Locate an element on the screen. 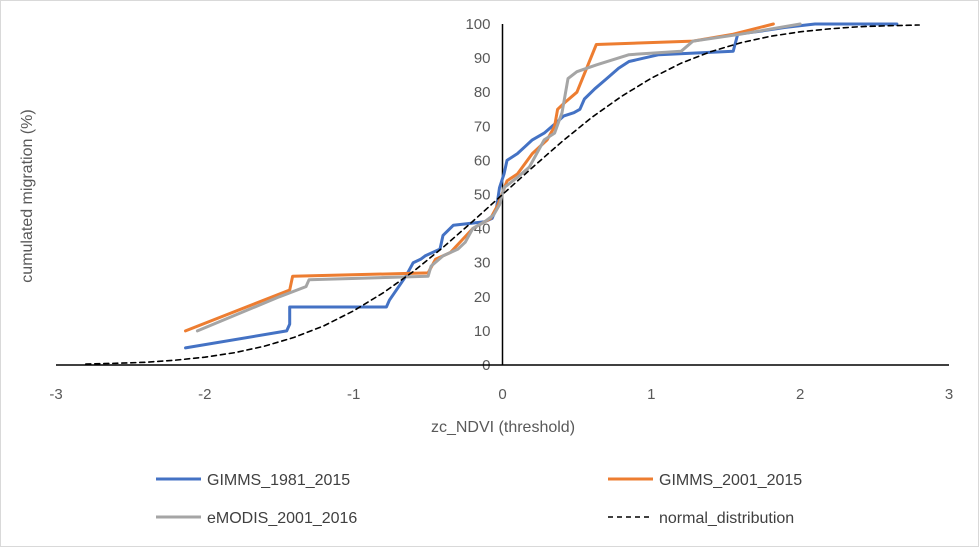 This screenshot has width=979, height=548. x-tick-label: -3 is located at coordinates (55, 394).